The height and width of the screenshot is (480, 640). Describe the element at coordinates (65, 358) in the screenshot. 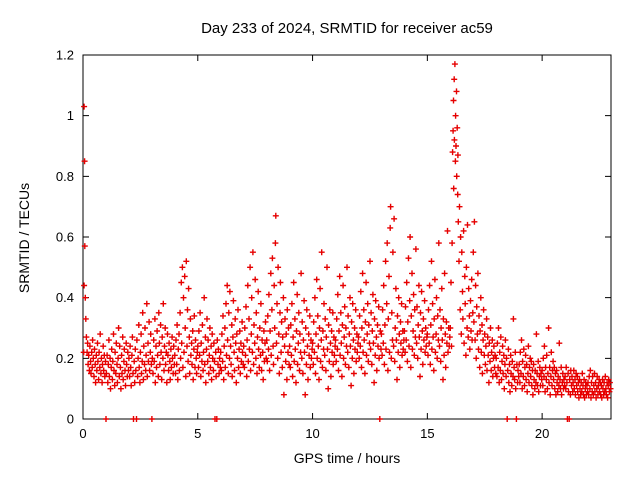

I see `y-tick-label: 0.2` at that location.